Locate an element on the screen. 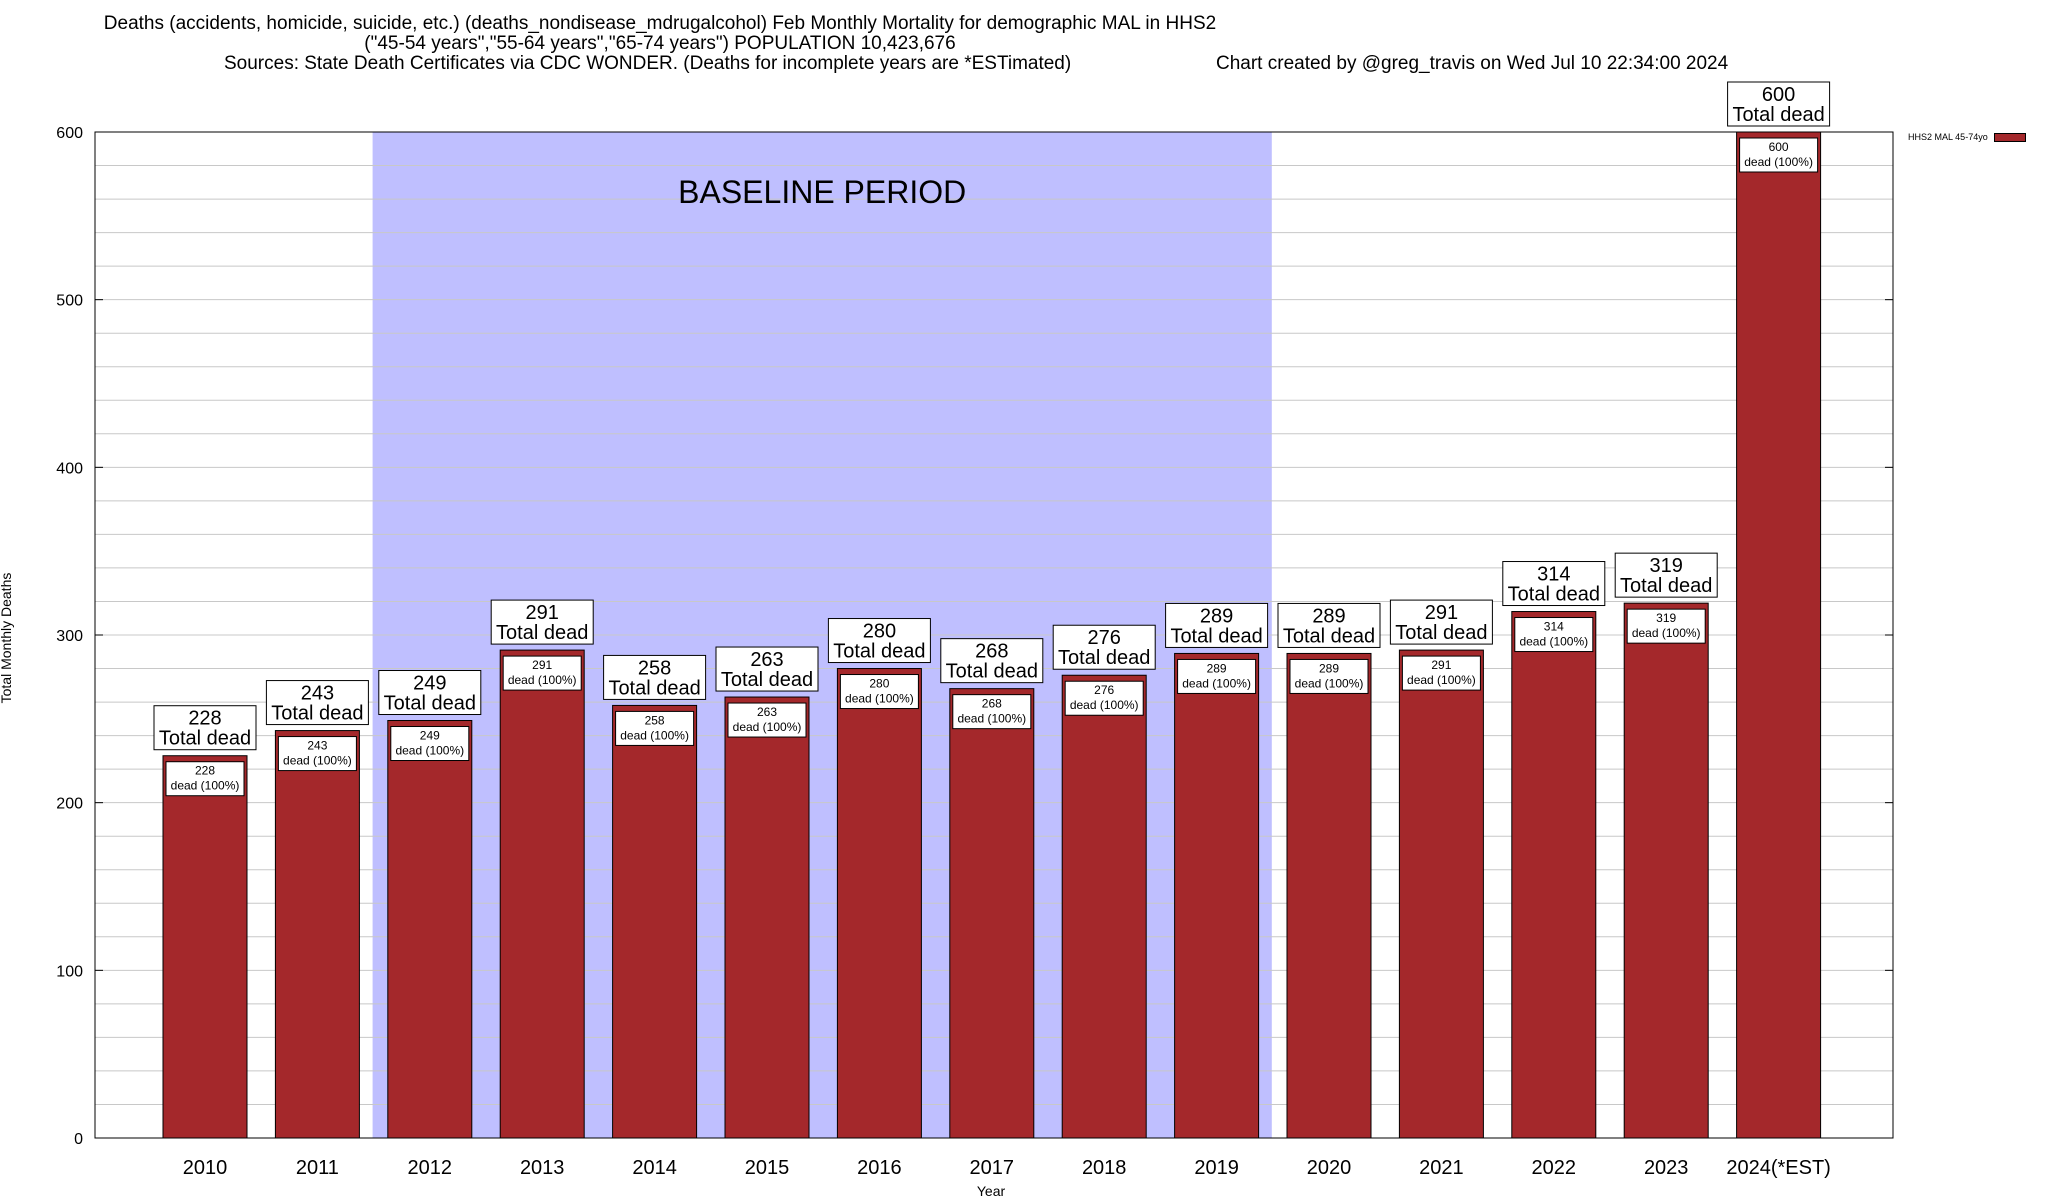 Image resolution: width=2048 pixels, height=1200 pixels. inner-value-label: 249 is located at coordinates (430, 736).